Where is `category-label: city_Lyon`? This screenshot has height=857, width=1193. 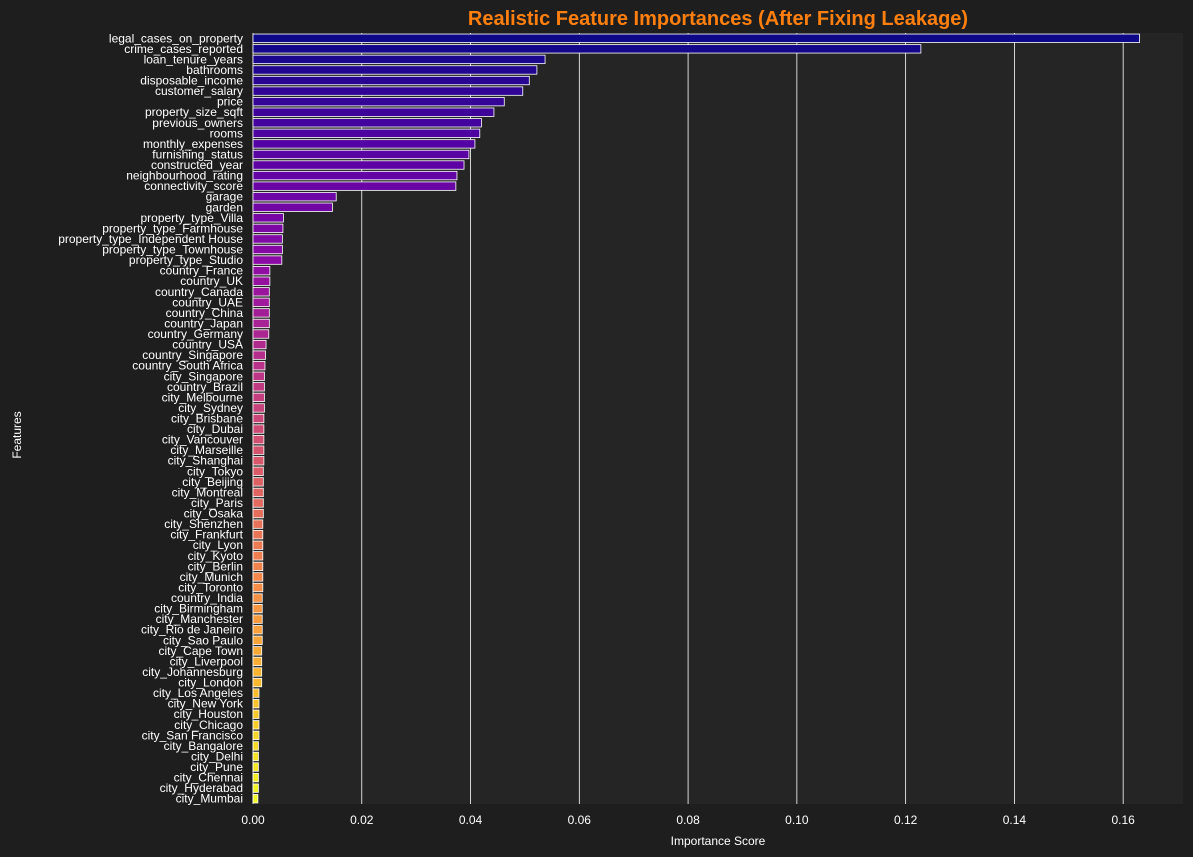
category-label: city_Lyon is located at coordinates (218, 545).